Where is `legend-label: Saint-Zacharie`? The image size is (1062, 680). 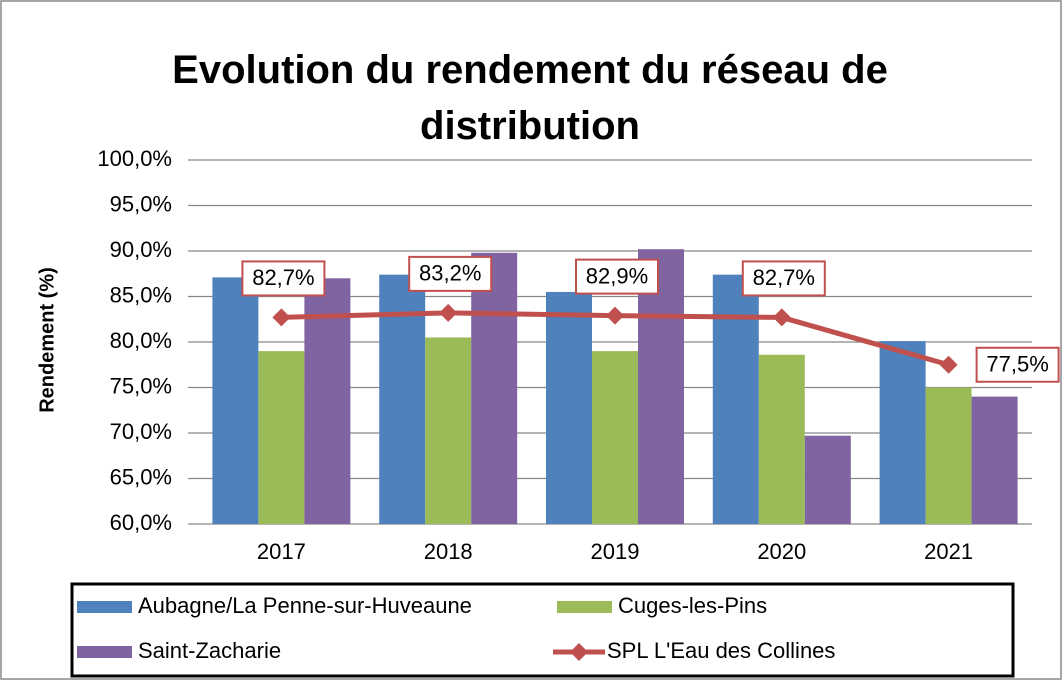
legend-label: Saint-Zacharie is located at coordinates (209, 650).